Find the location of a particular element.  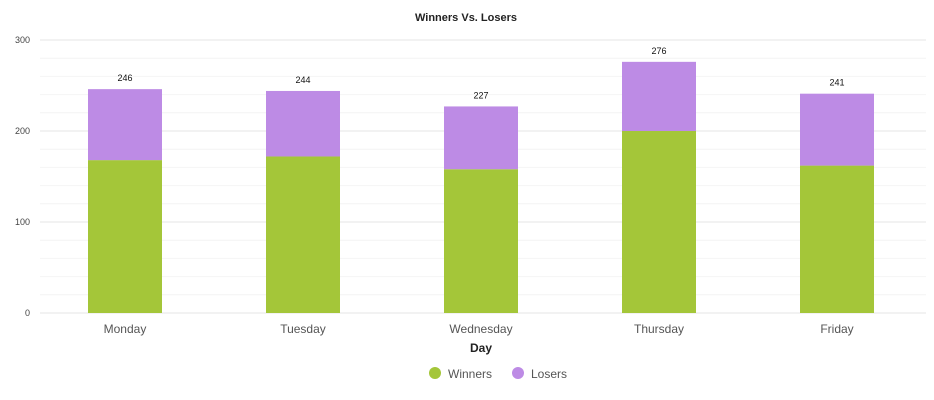

bar-losers-monday is located at coordinates (125, 125).